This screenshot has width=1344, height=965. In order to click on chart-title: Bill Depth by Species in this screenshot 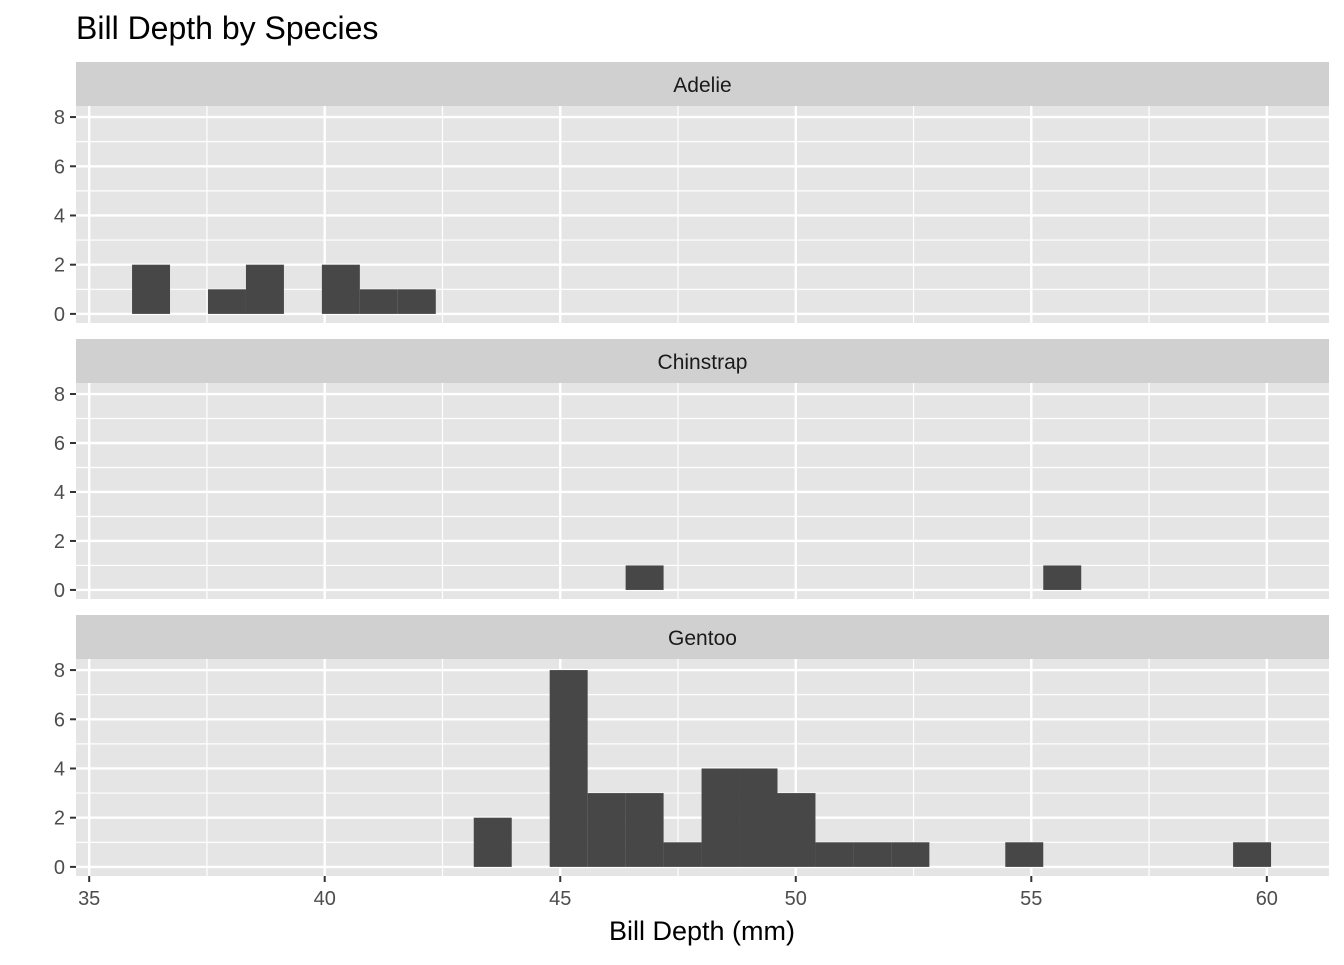, I will do `click(227, 28)`.